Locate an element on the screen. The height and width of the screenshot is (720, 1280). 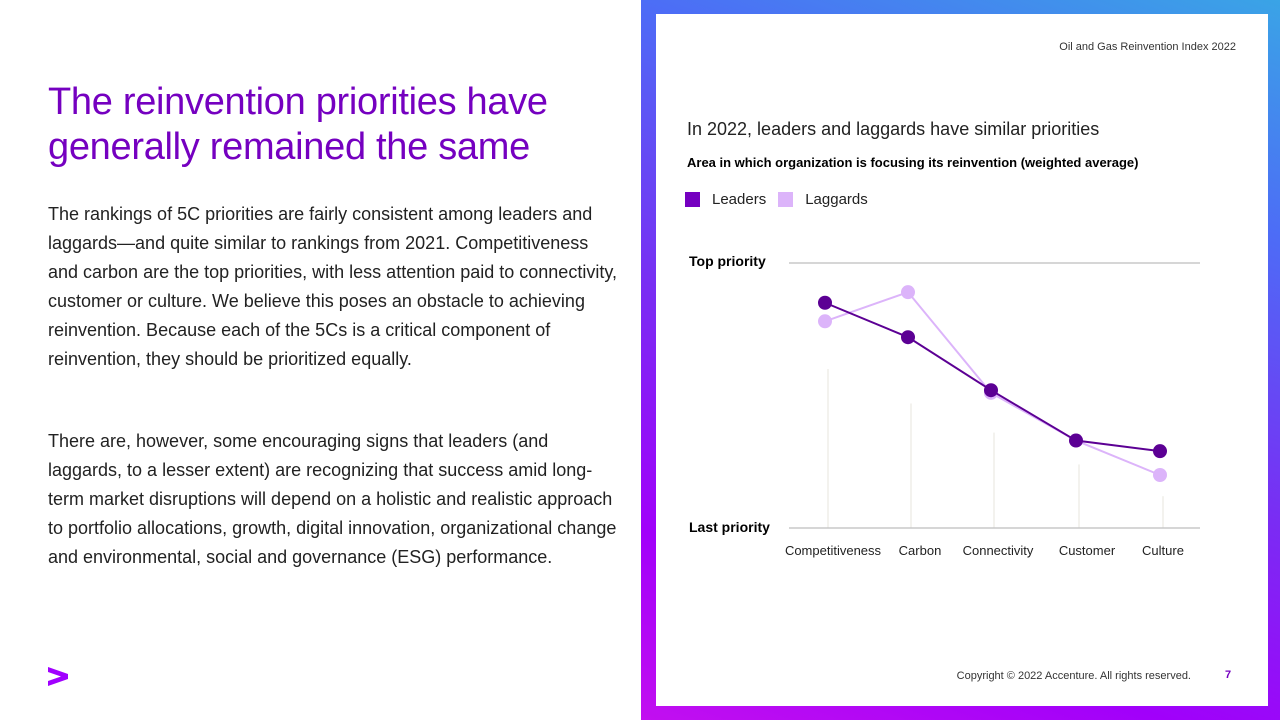
page-number: 7 is located at coordinates (1228, 675).